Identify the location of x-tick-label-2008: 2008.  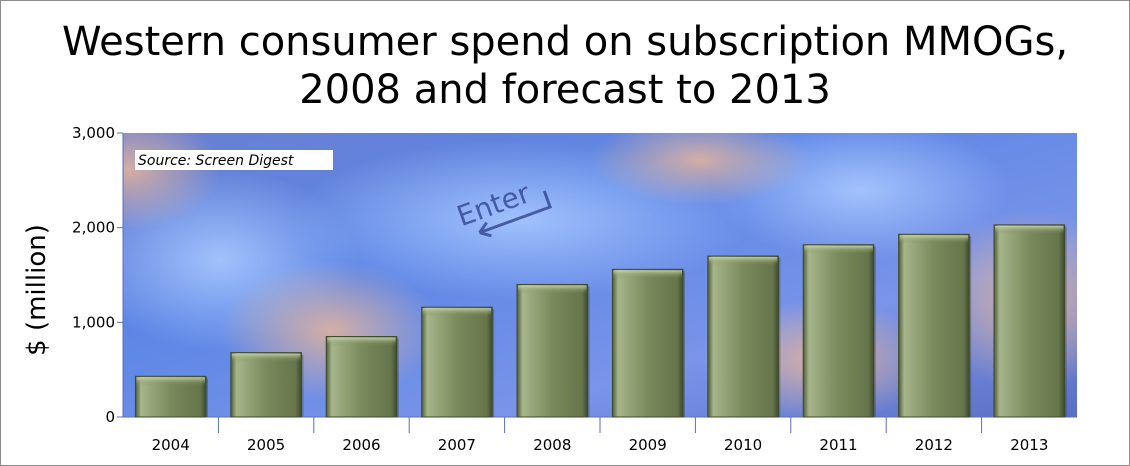
(552, 445).